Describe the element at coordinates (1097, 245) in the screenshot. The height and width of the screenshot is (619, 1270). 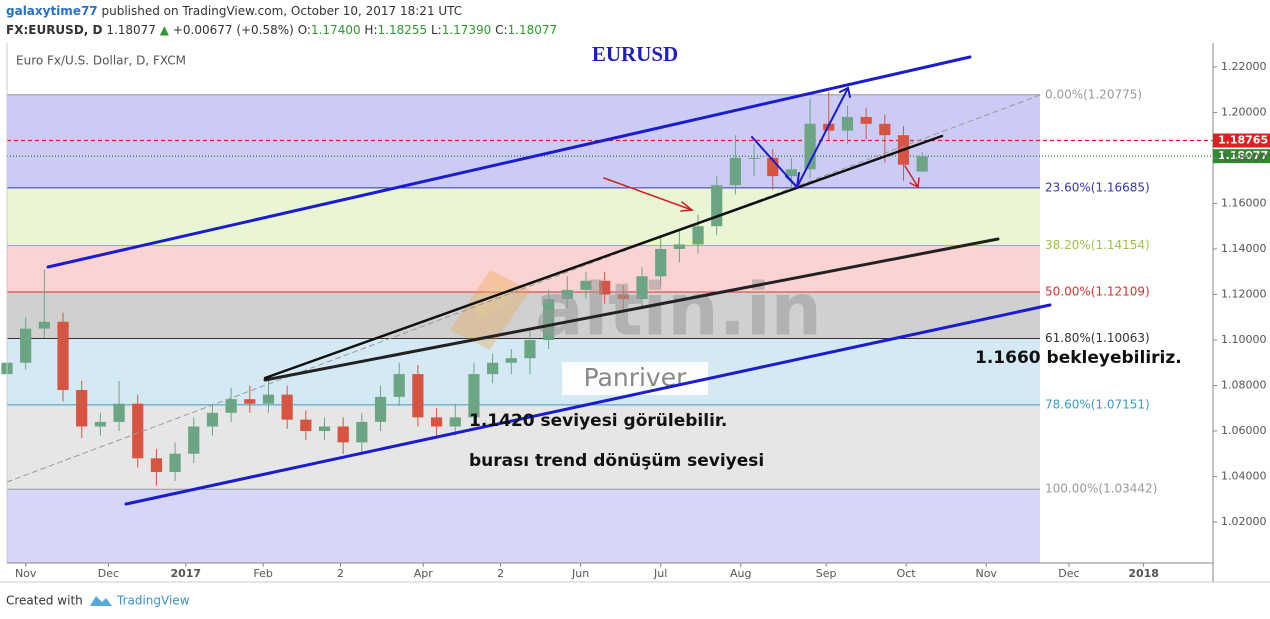
I see `fib-label: 38.20%(1.14154)` at that location.